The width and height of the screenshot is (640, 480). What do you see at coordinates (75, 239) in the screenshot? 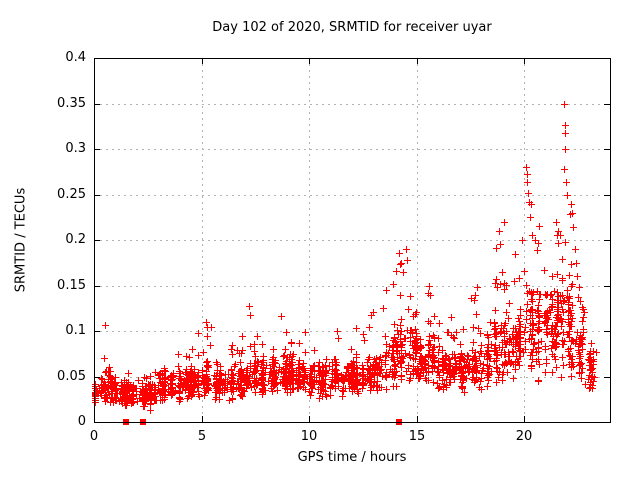
I see `y-tick-label: 0.2` at bounding box center [75, 239].